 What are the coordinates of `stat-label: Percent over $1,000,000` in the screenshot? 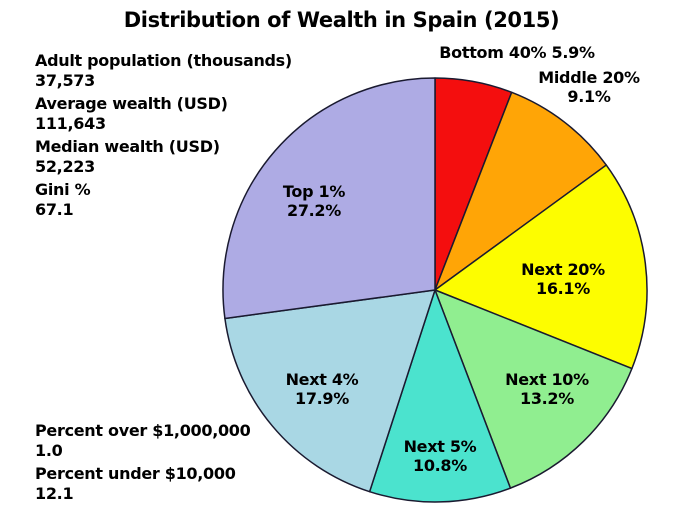 It's located at (143, 430).